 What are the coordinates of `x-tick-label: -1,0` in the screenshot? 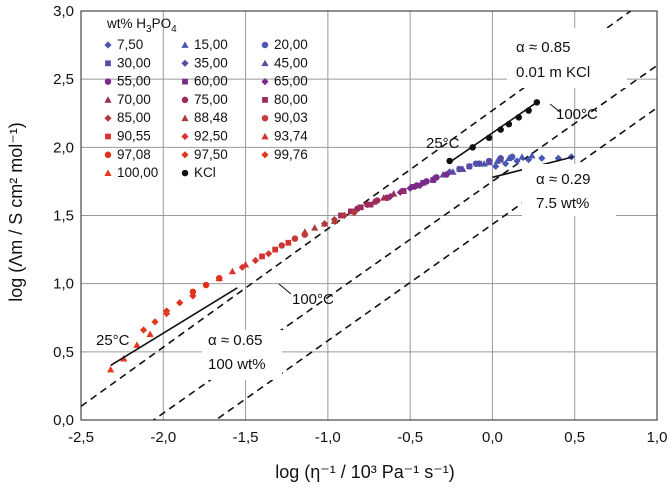 It's located at (328, 437).